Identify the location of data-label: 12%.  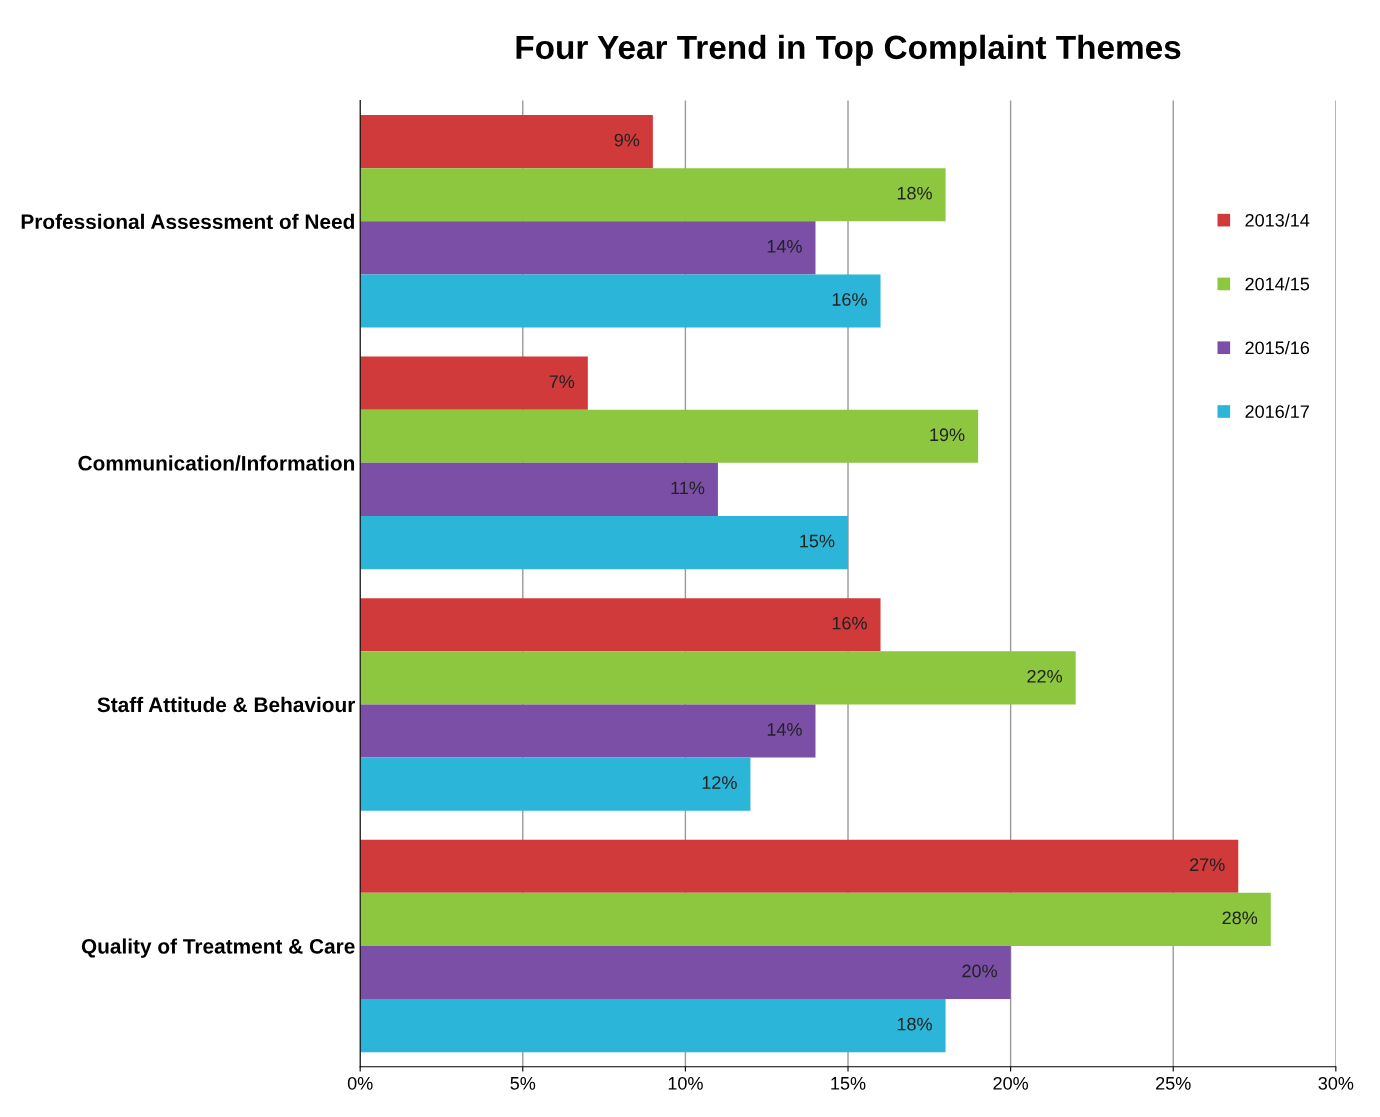
(719, 782).